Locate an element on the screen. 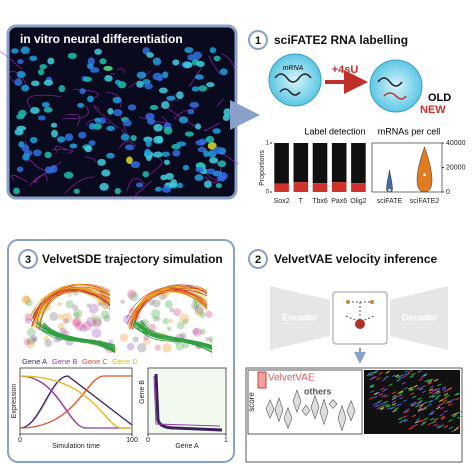 This screenshot has width=474, height=474. encoder-shape is located at coordinates (300, 318).